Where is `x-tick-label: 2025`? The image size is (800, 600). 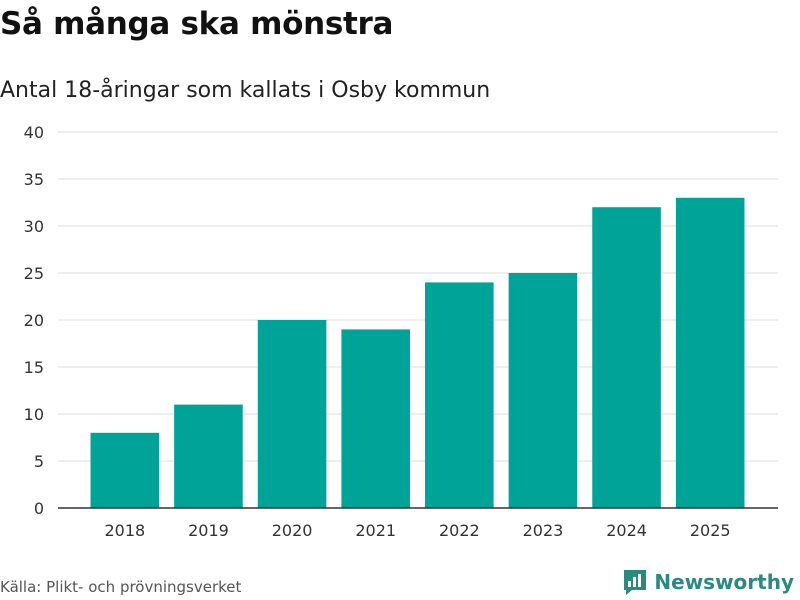 x-tick-label: 2025 is located at coordinates (710, 530).